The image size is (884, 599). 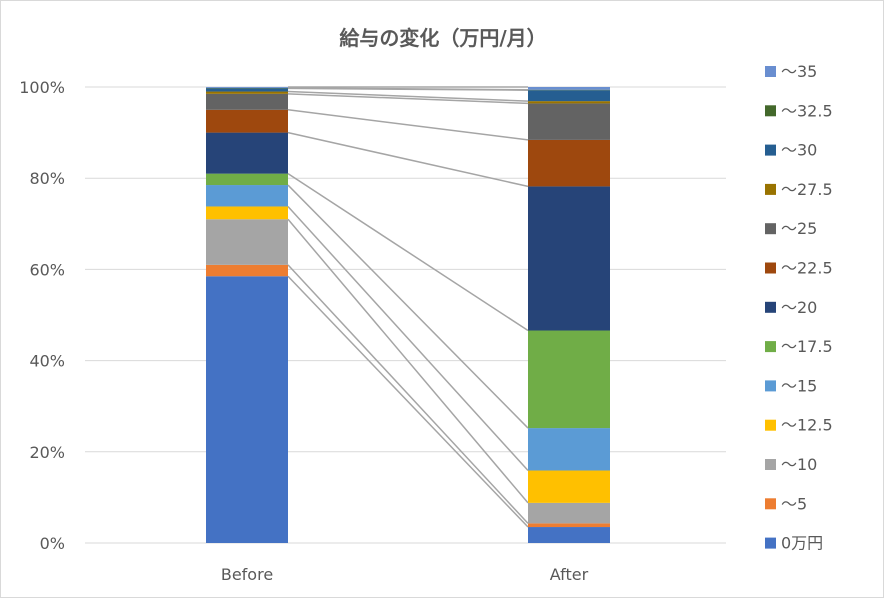 I want to click on legend-item: ～27.5, so click(x=799, y=189).